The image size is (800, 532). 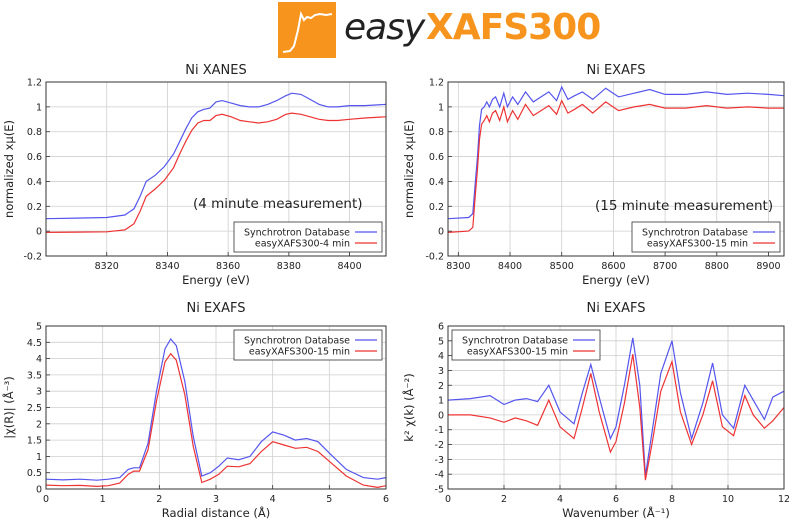 What do you see at coordinates (784, 499) in the screenshot?
I see `x-tick-label: 12` at bounding box center [784, 499].